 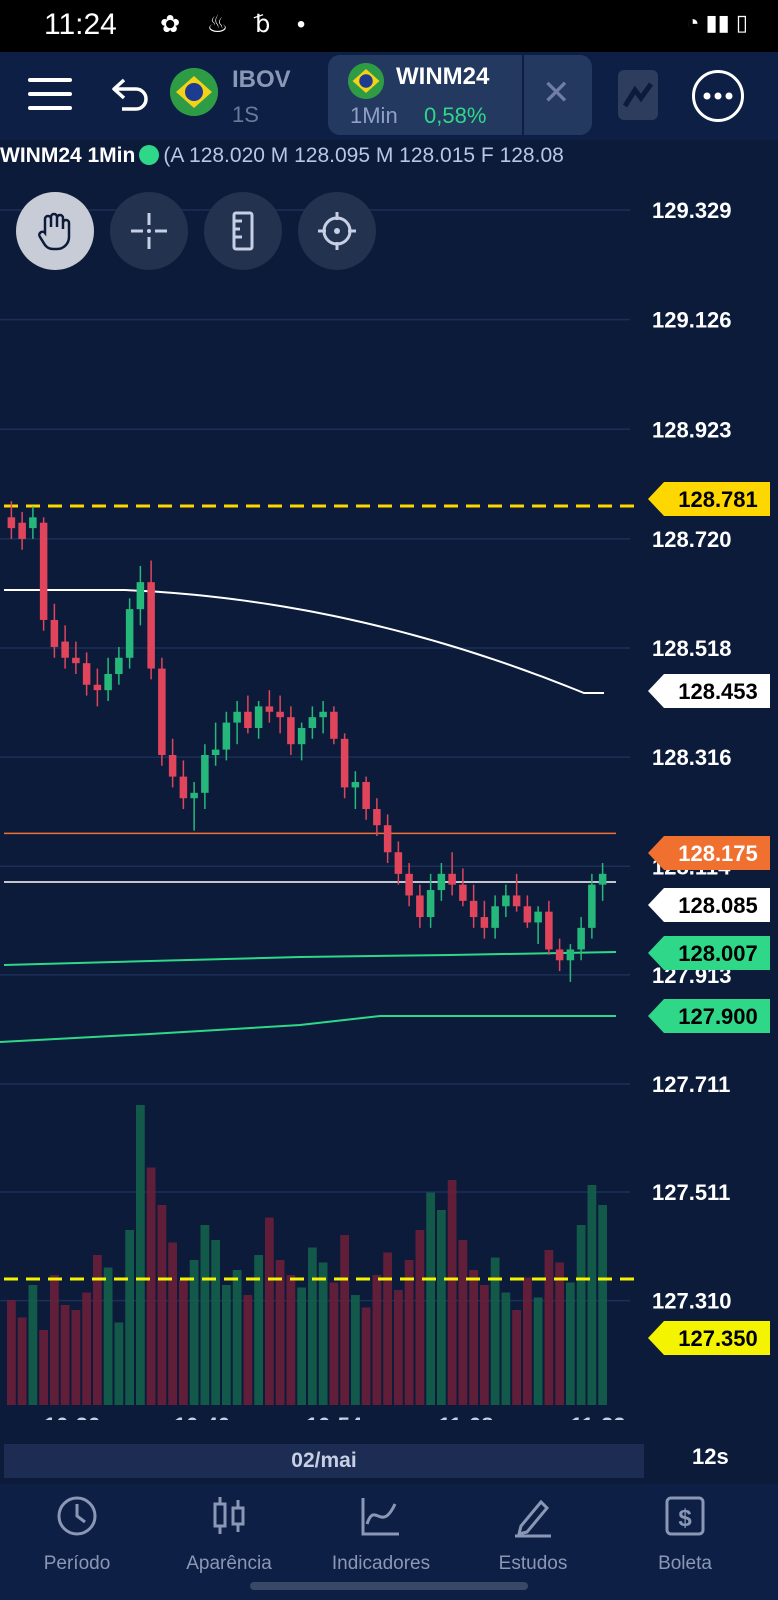 What do you see at coordinates (55, 231) in the screenshot?
I see `pan-tool-button` at bounding box center [55, 231].